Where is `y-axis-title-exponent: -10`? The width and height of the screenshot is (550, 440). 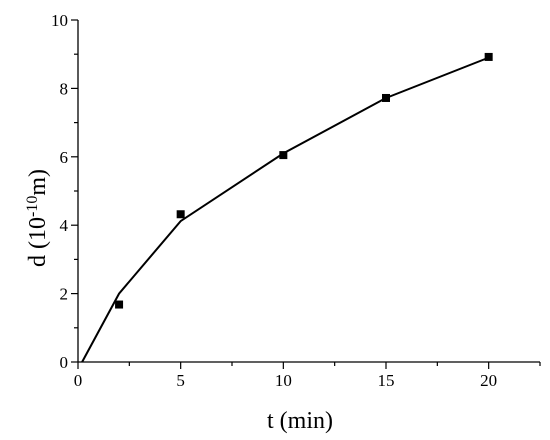
y-axis-title-exponent: -10 is located at coordinates (32, 206).